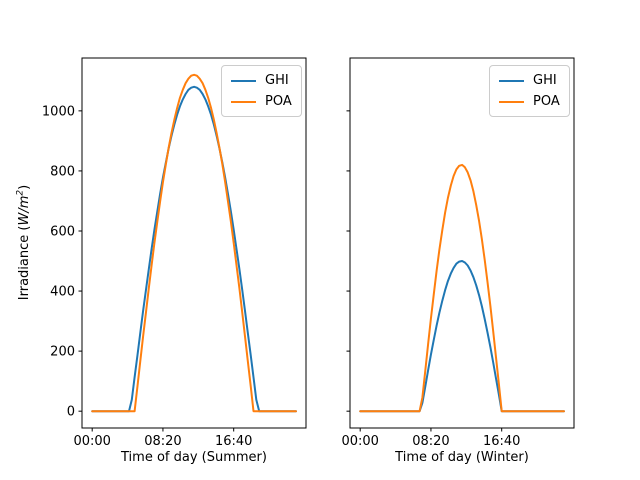 This screenshot has height=480, width=640. Describe the element at coordinates (462, 336) in the screenshot. I see `series-line-ghi` at that location.